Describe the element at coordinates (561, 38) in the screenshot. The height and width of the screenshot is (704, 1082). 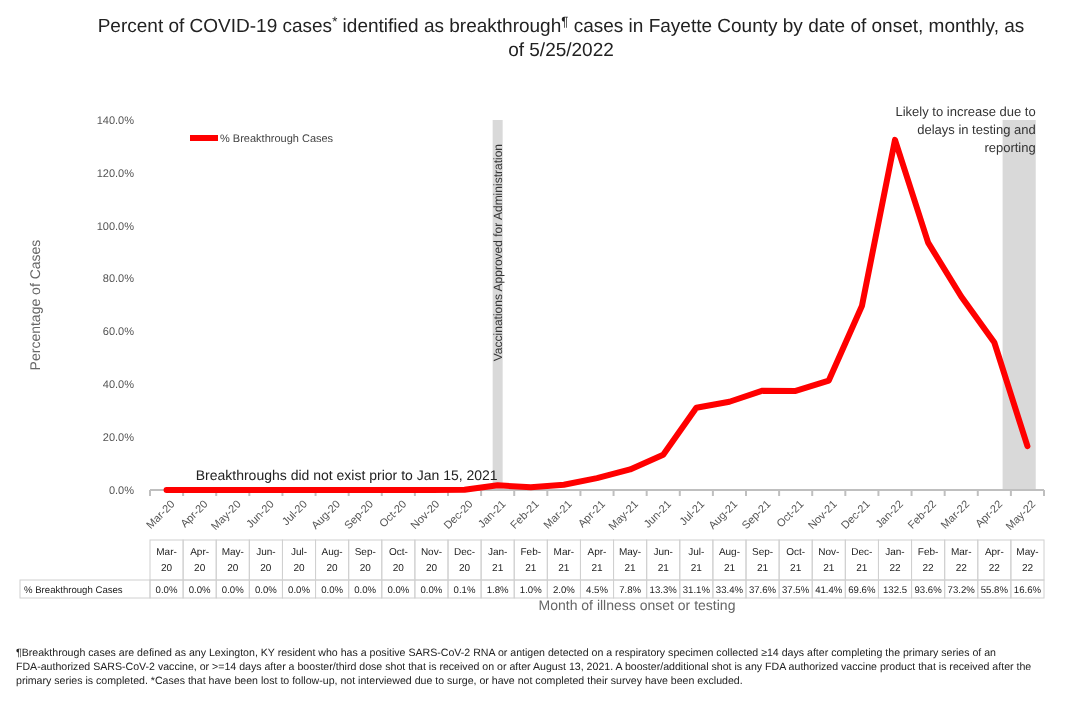
I see `chart-title: Percent of COVID-19 cases$^{*}$ identified as breakthrough$^{¶}$ cases in Fayette County by date of onset, monthly, as of 5/25/2022` at that location.